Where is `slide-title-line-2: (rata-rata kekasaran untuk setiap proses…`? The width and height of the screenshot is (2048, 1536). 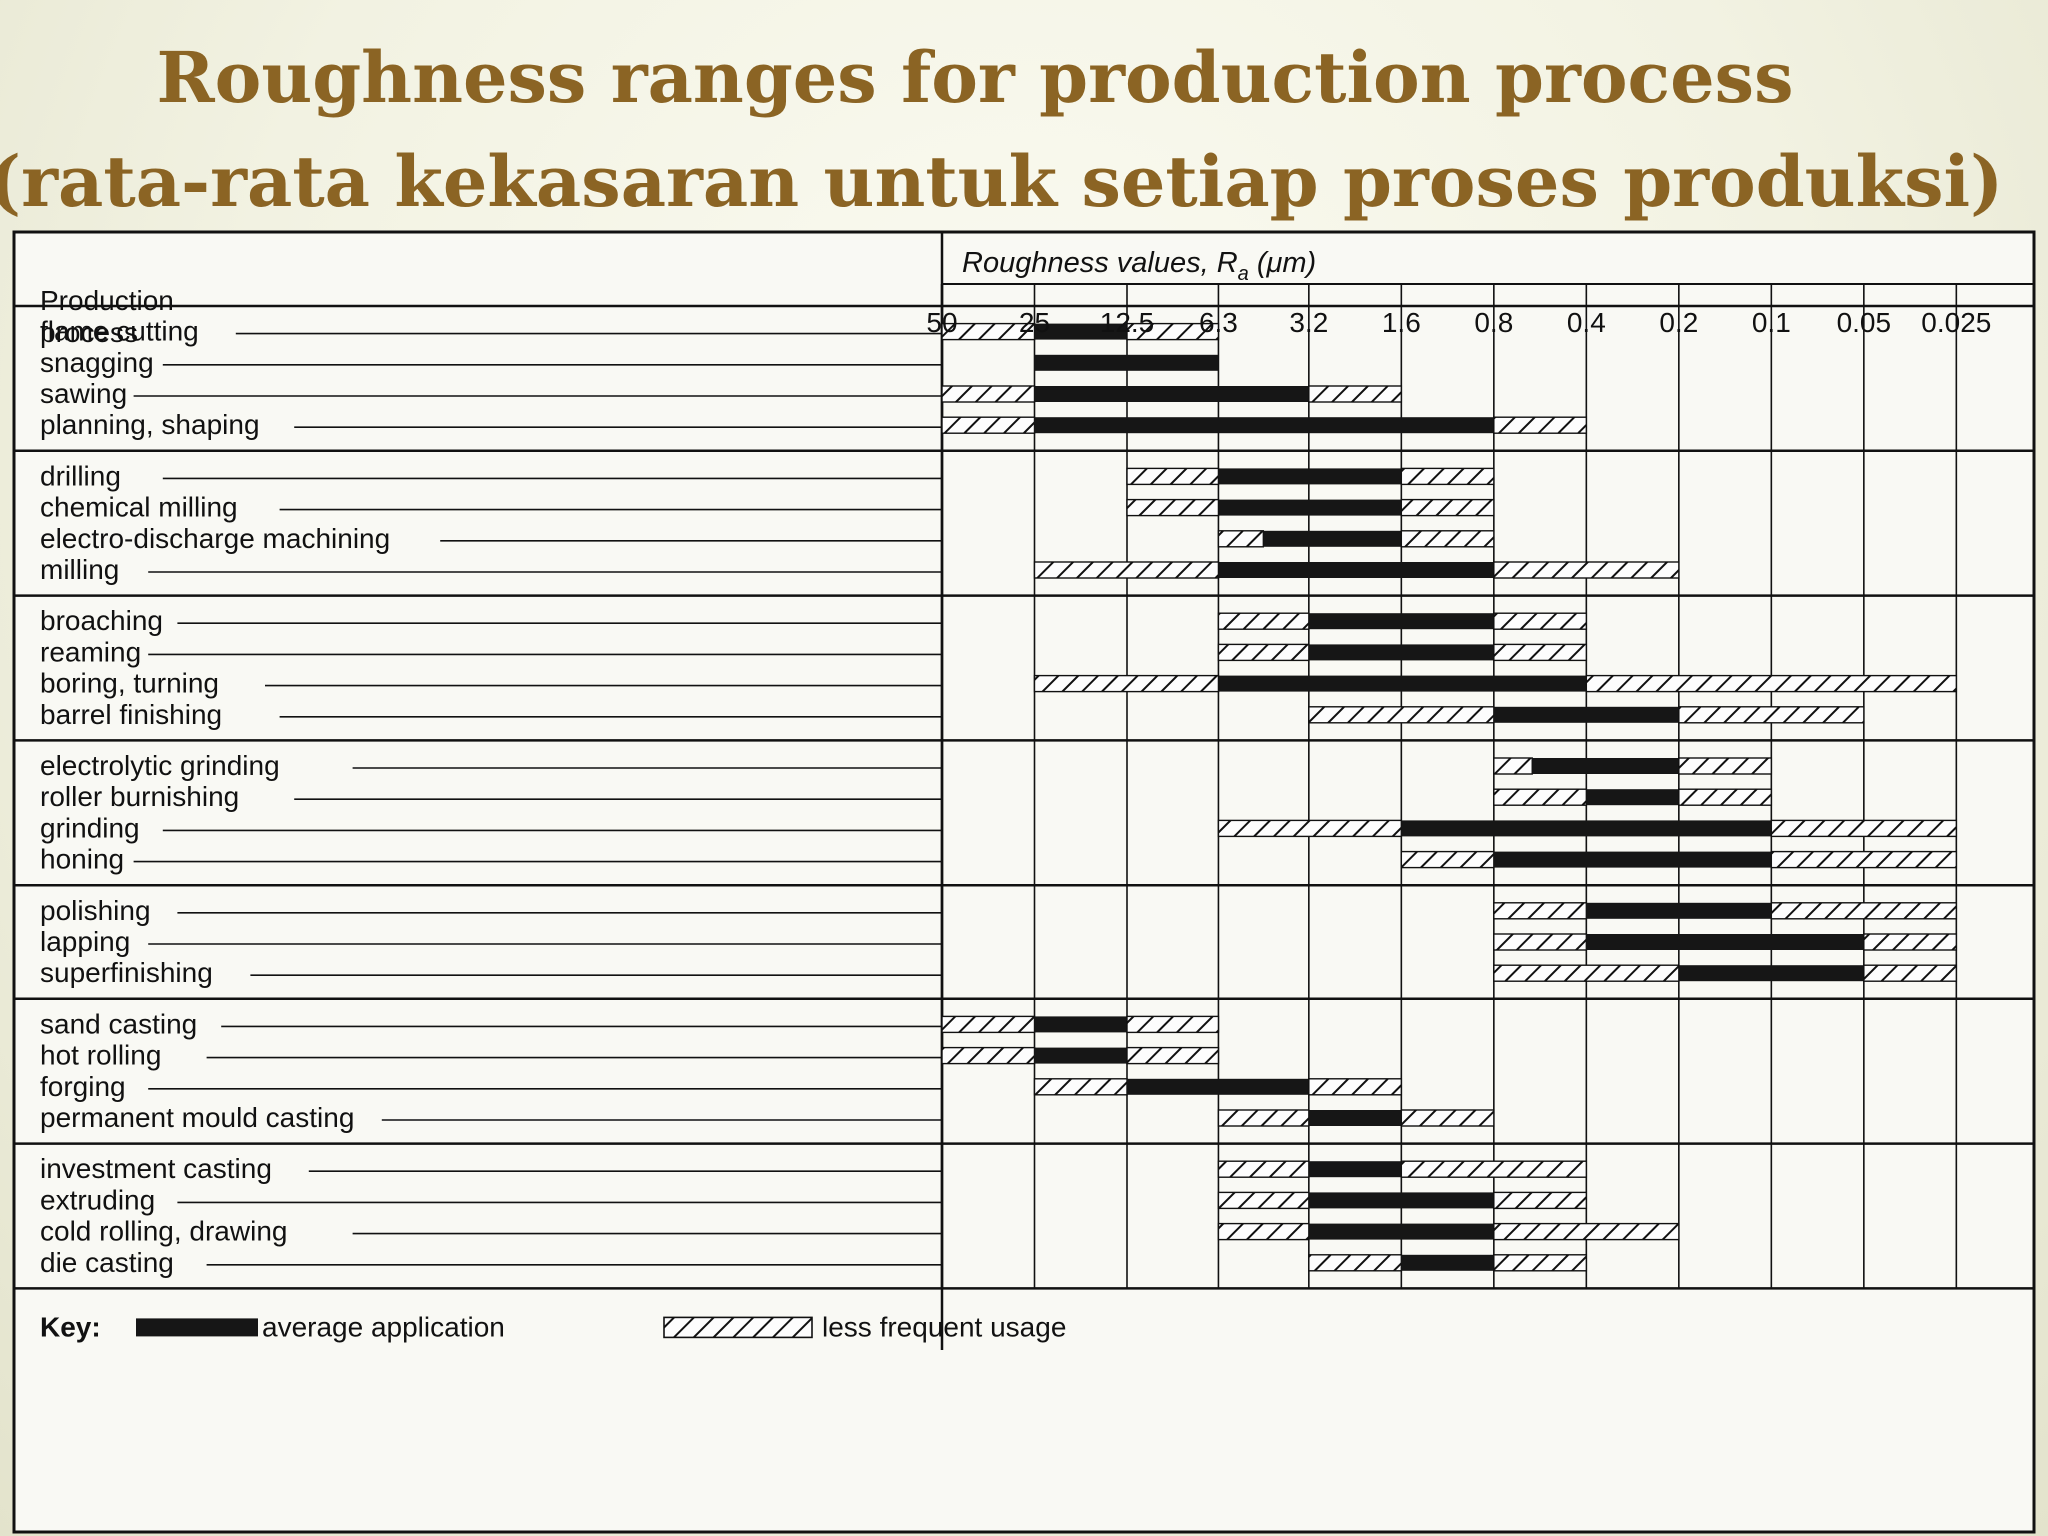
slide-title-line-2: (rata-rata kekasaran untuk setiap proses… is located at coordinates (1002, 181).